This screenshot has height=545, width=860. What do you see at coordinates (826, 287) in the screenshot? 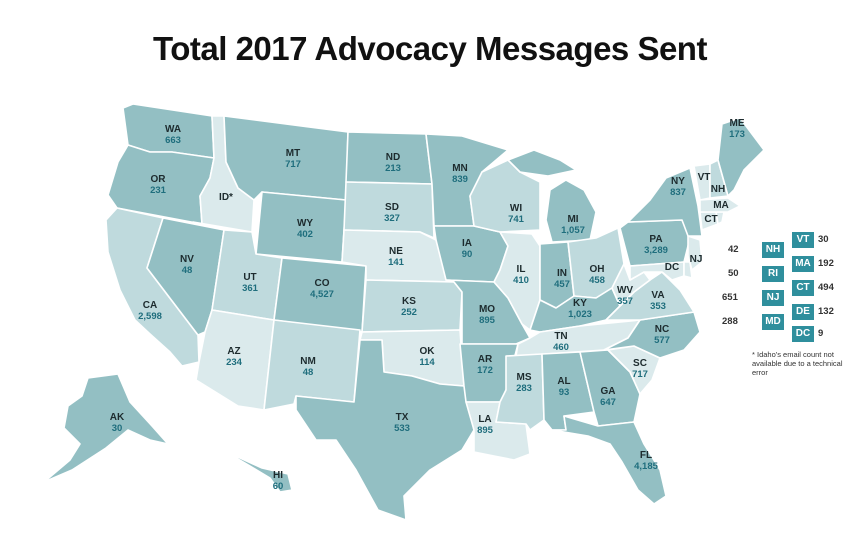
I see `legend-value-ct: 494` at bounding box center [826, 287].